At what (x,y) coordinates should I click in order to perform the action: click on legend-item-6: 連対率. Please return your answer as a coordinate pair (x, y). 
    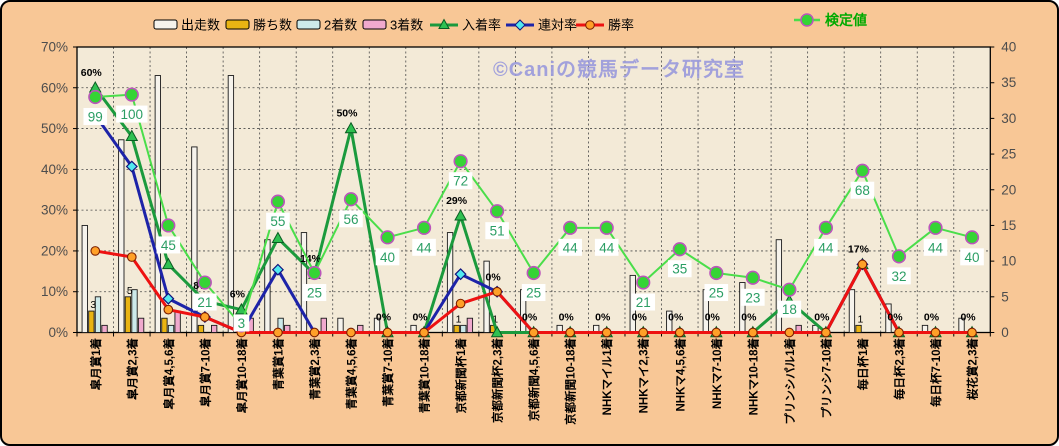
    Looking at the image, I should click on (541, 25).